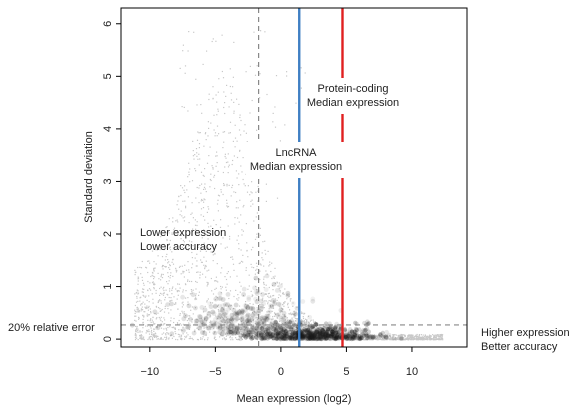 The height and width of the screenshot is (418, 580). What do you see at coordinates (215, 372) in the screenshot?
I see `x-tick-label: −5` at bounding box center [215, 372].